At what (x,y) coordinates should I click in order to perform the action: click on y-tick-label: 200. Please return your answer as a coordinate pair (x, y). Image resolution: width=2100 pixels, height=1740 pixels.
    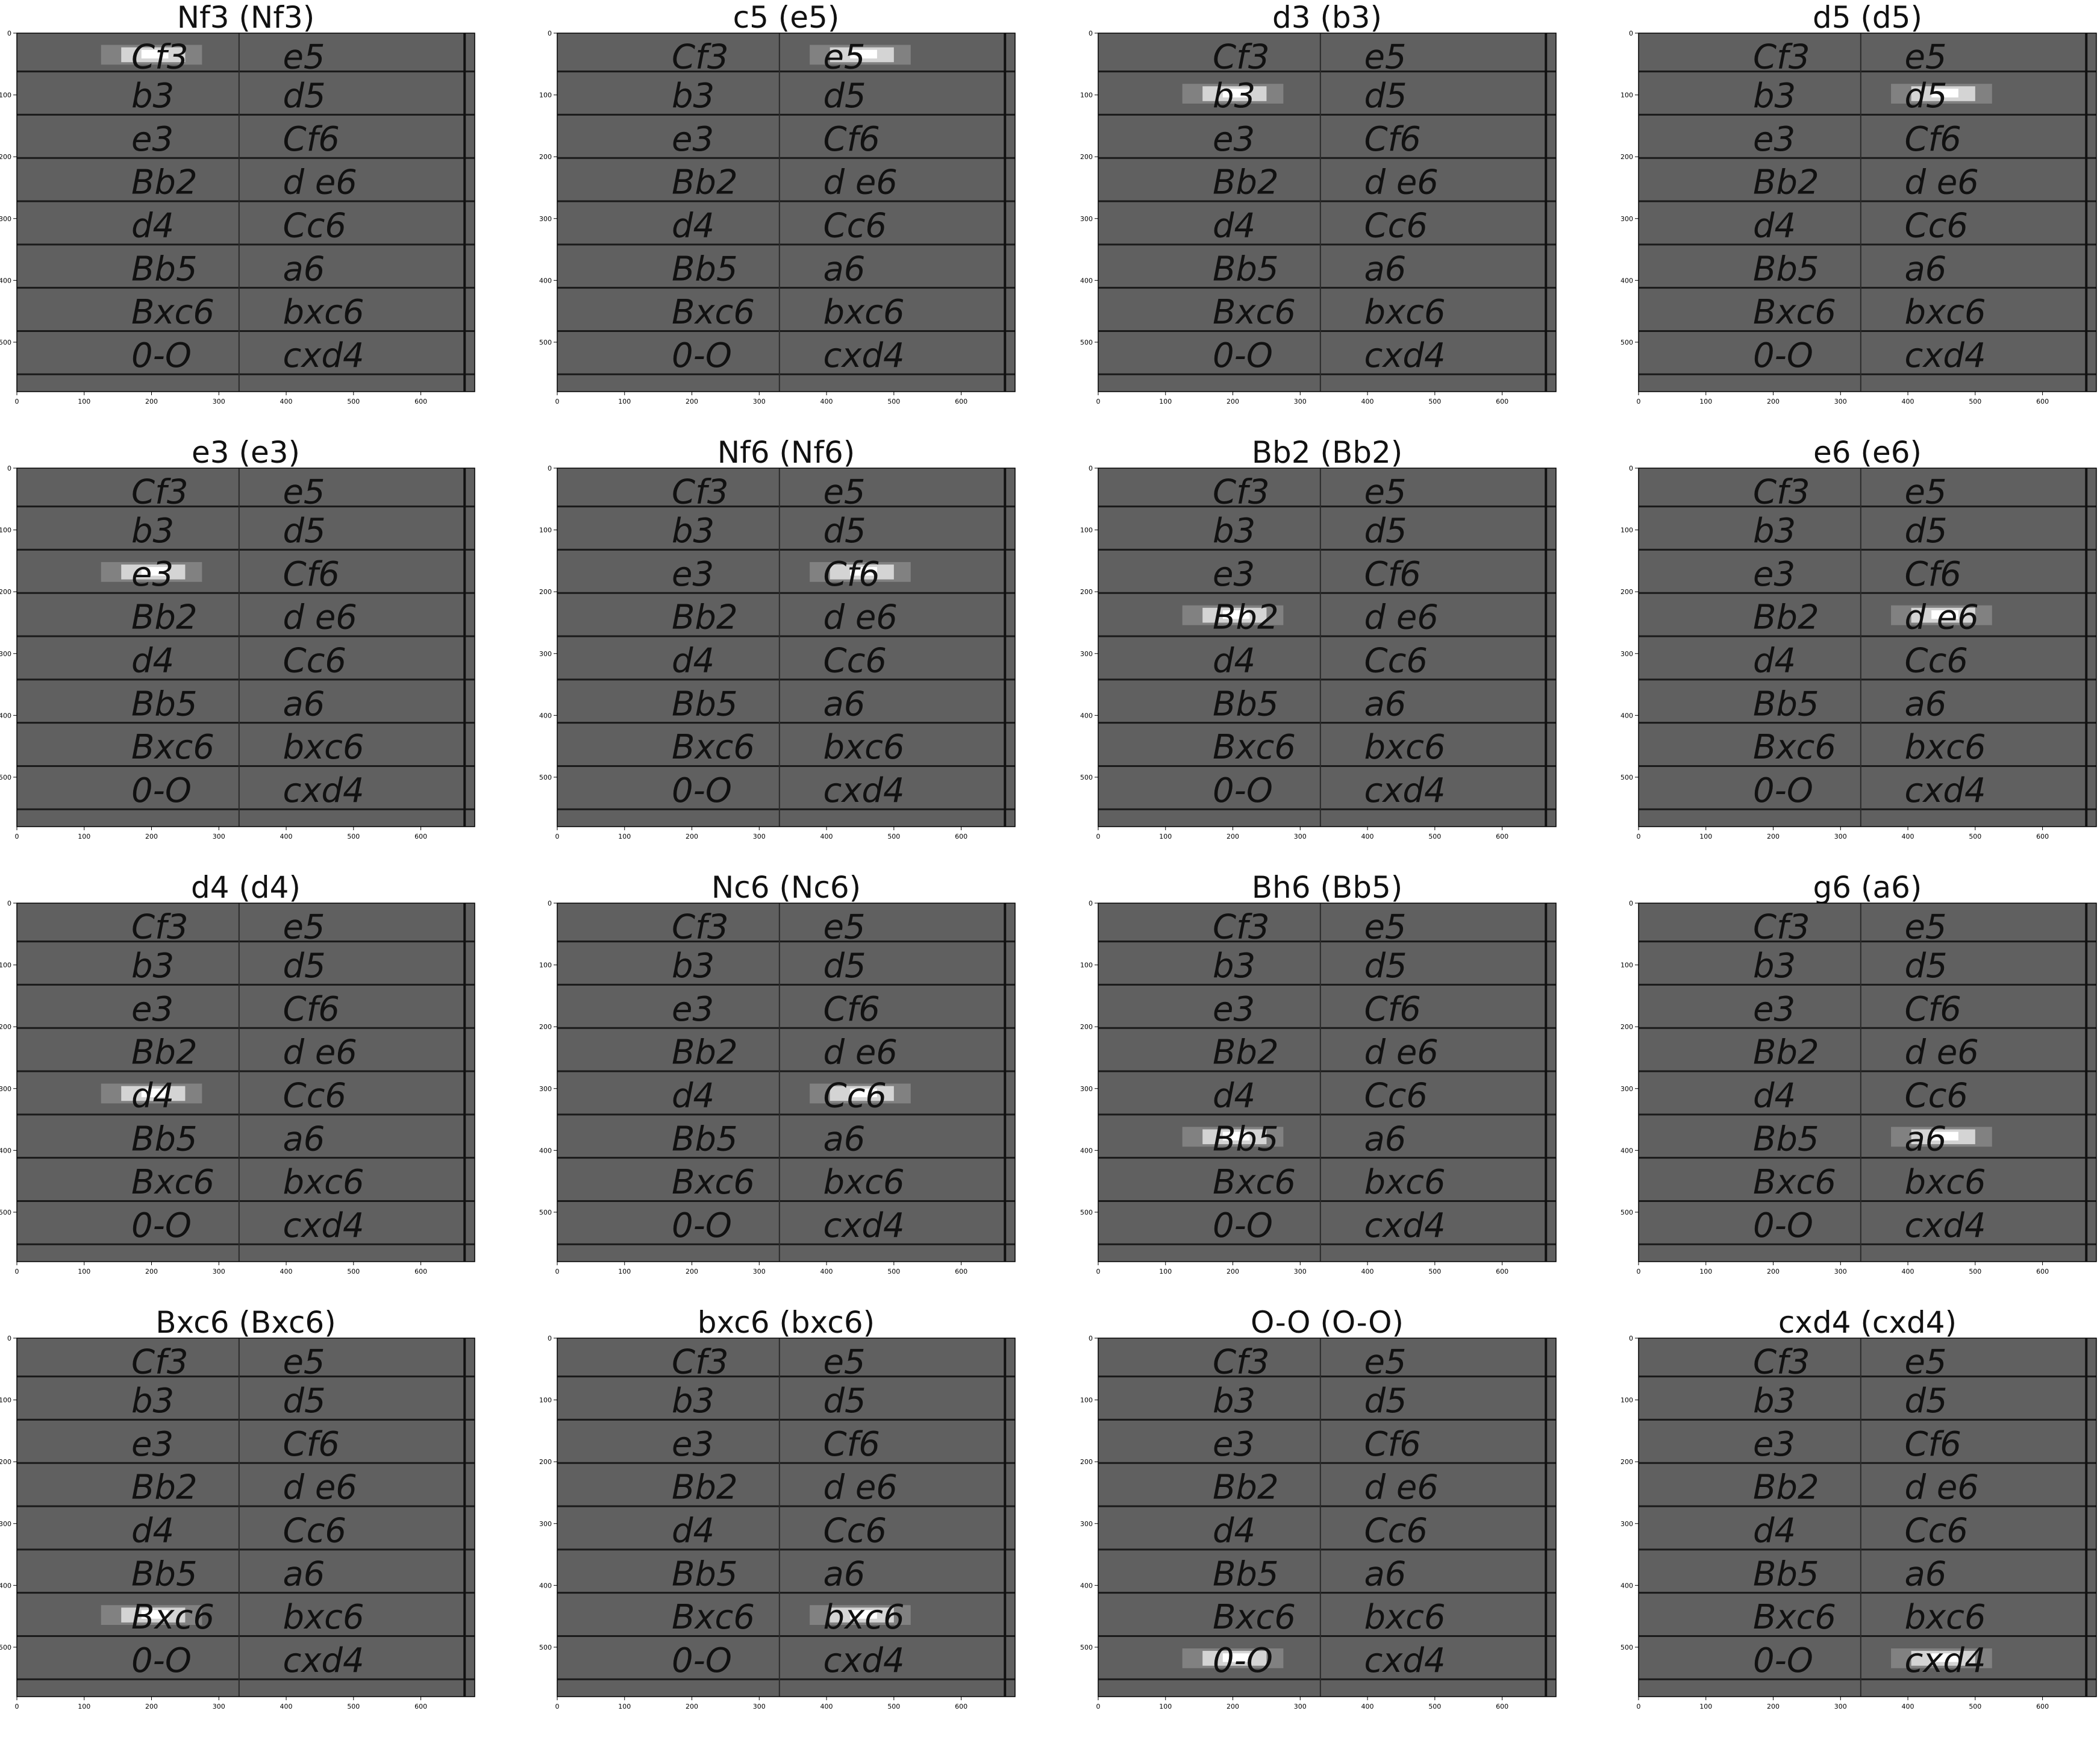
    Looking at the image, I should click on (1086, 1027).